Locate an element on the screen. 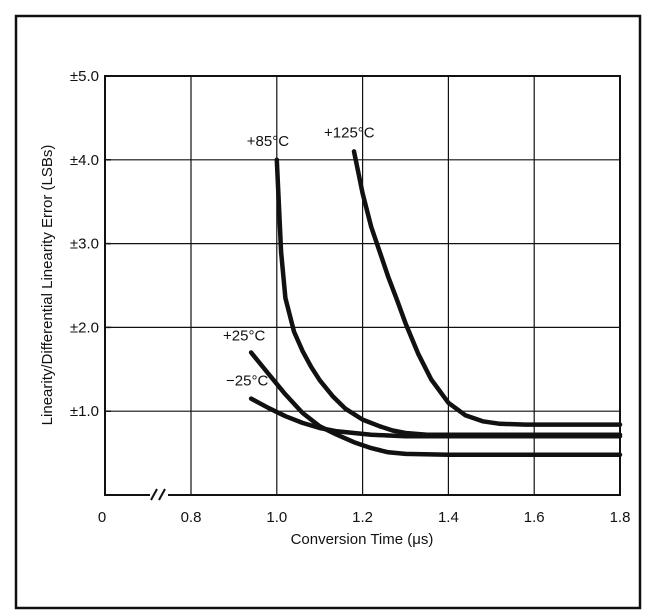  y-tick-label-4: ±5.0 is located at coordinates (84, 76).